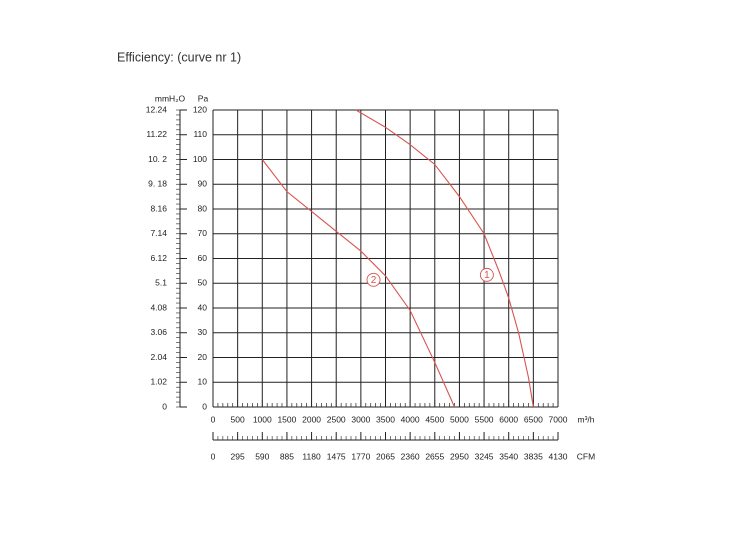  I want to click on x2-tick-label: 3540, so click(508, 456).